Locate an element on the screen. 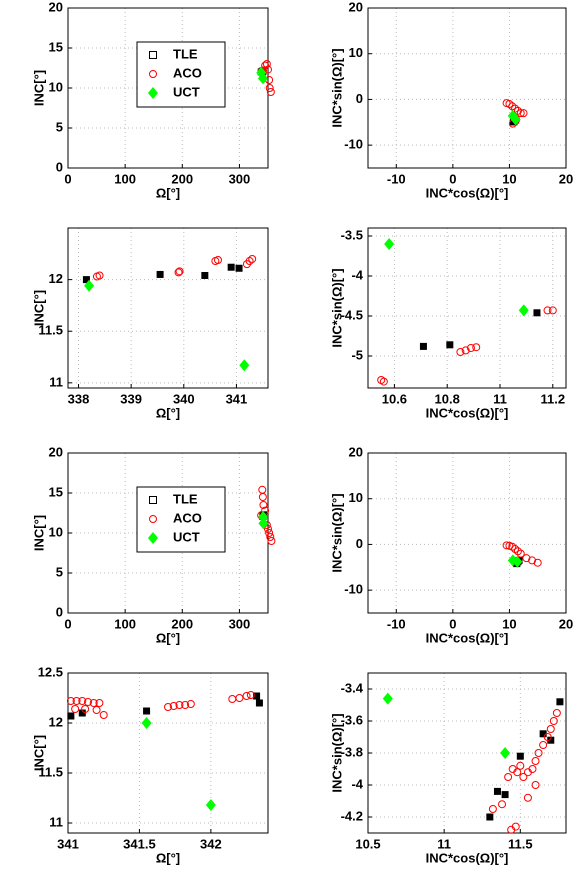 The width and height of the screenshot is (576, 886). y-tick-label: 0 is located at coordinates (59, 166).